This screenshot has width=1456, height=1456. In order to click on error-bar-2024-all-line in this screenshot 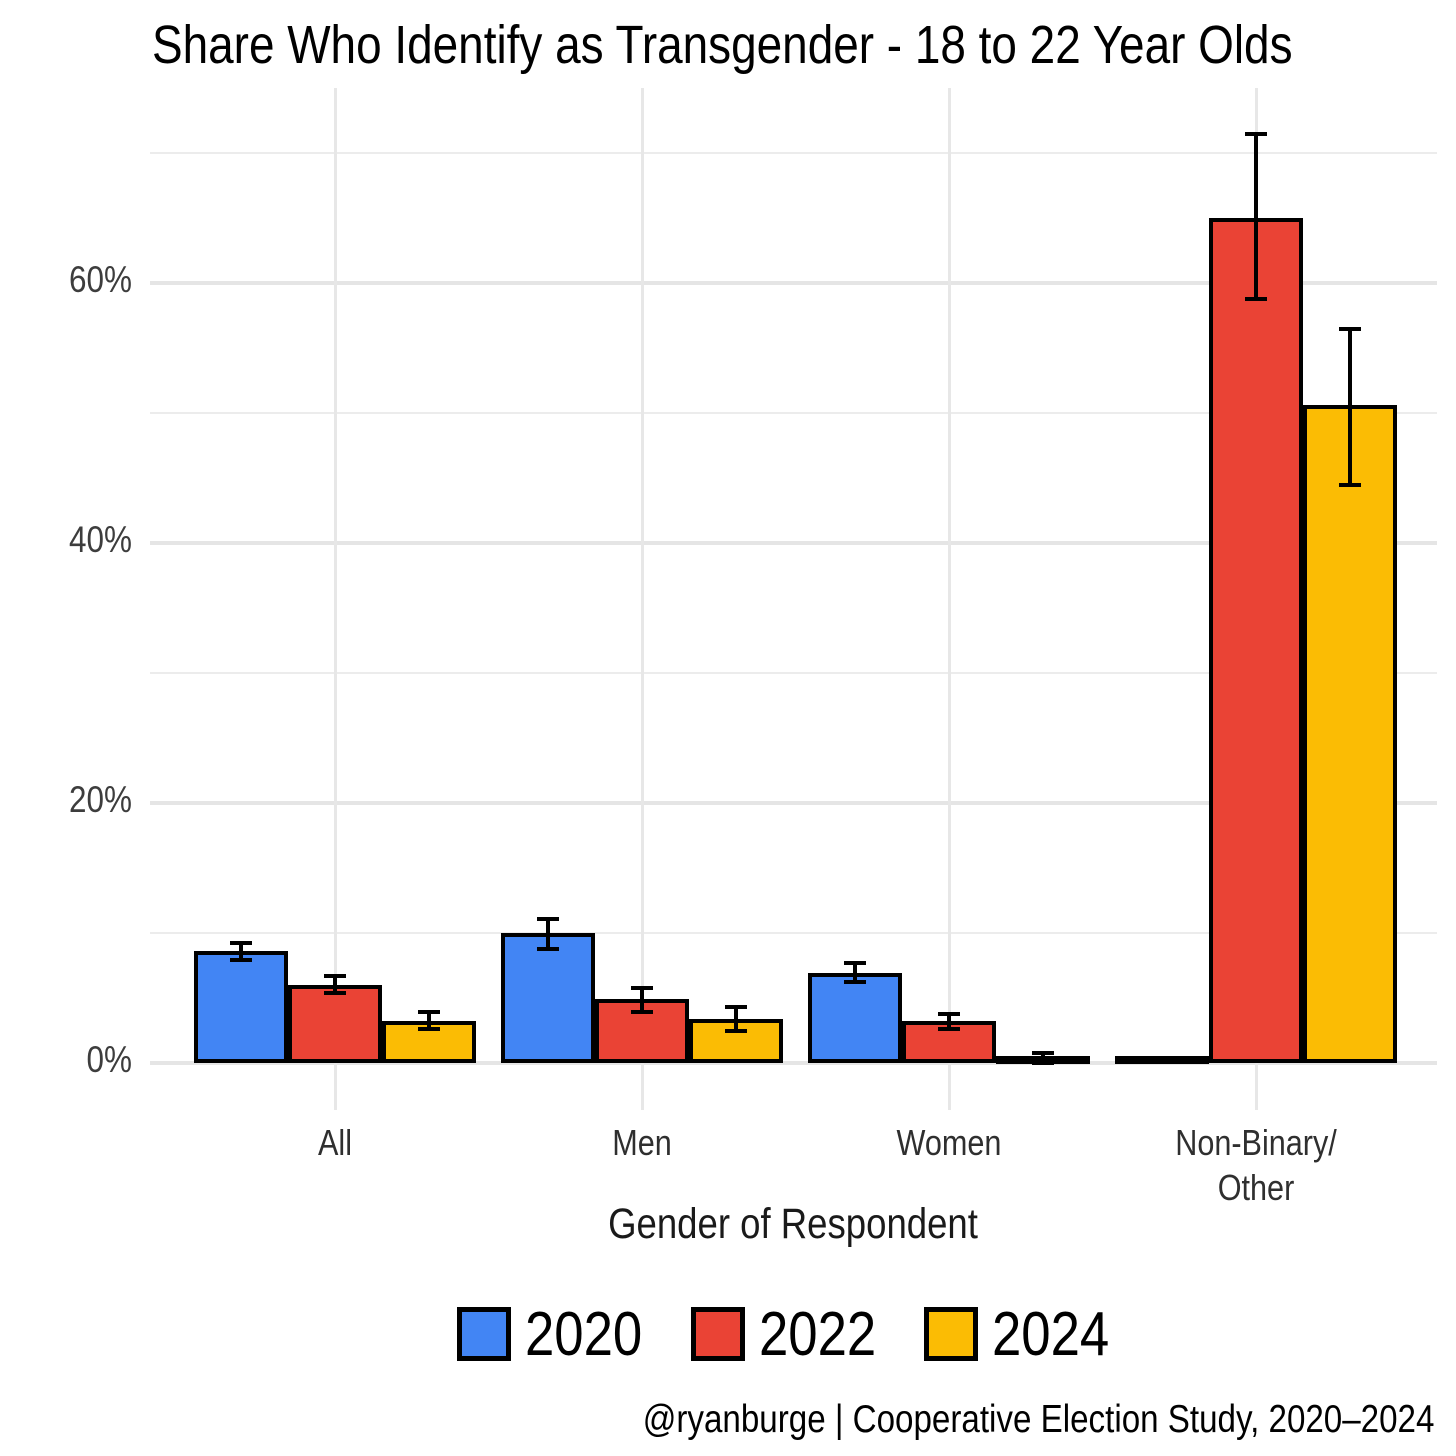, I will do `click(429, 1021)`.